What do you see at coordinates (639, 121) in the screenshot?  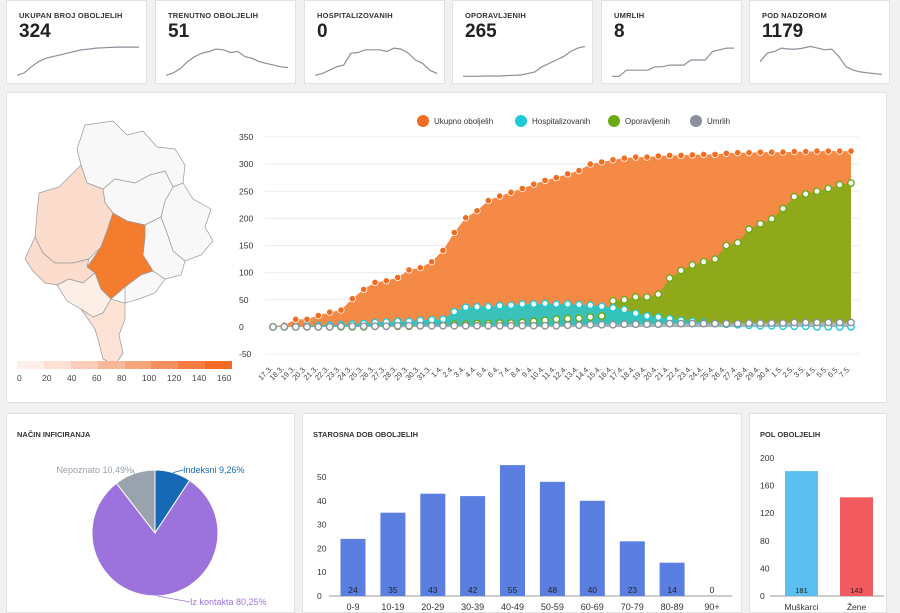 I see `timeline-legend-item: Oporavljenih` at bounding box center [639, 121].